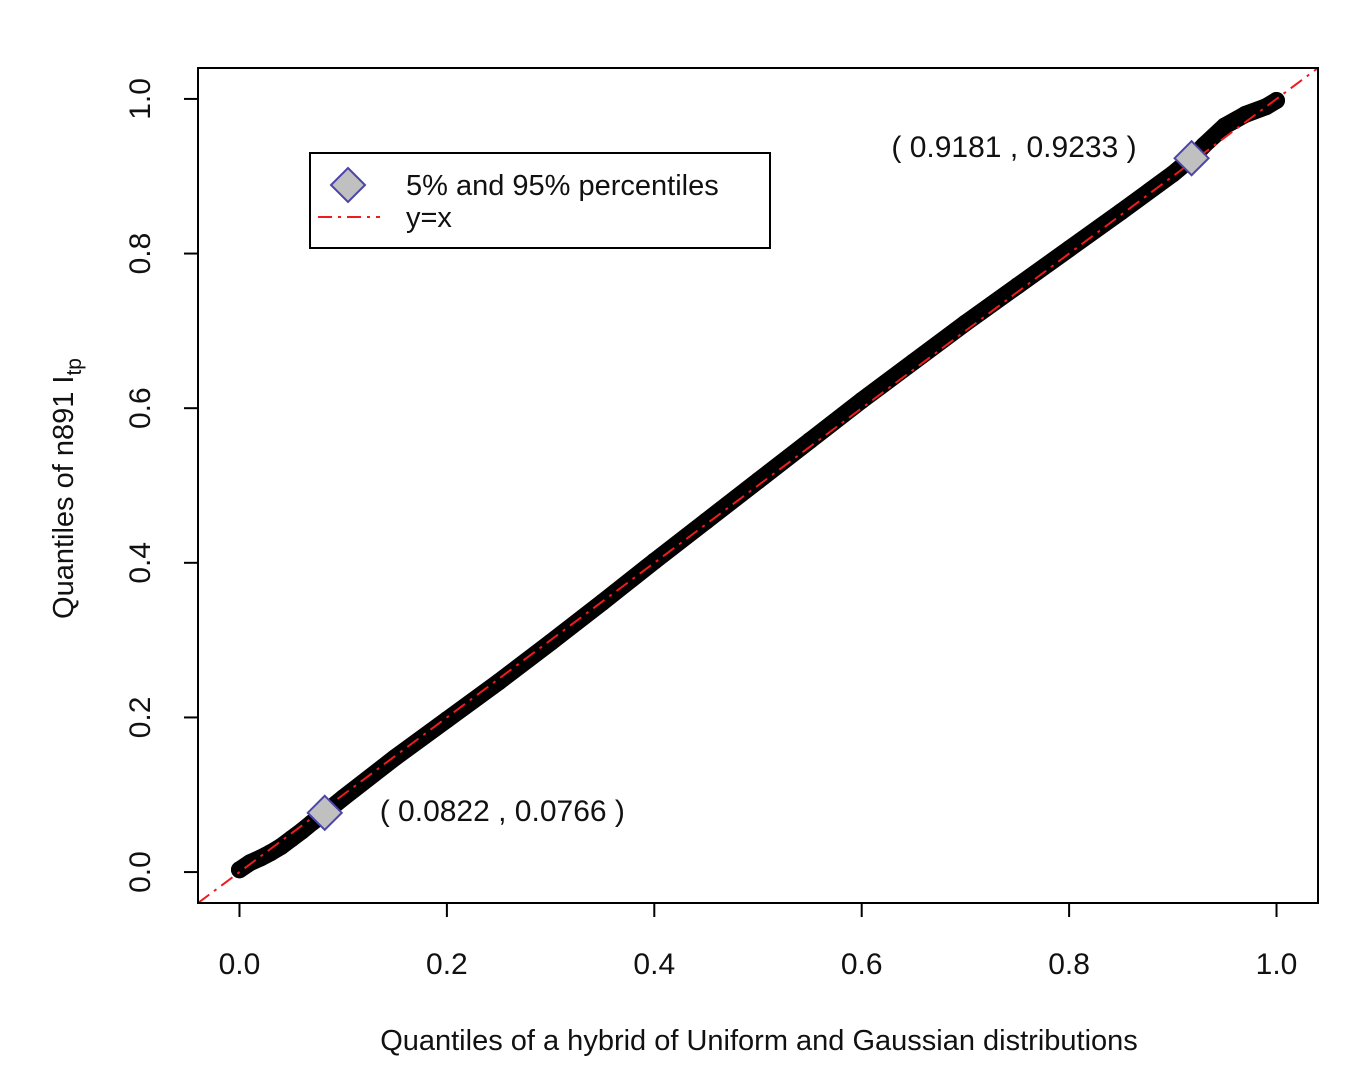  Describe the element at coordinates (140, 718) in the screenshot. I see `y-tick-label: 0.2` at that location.